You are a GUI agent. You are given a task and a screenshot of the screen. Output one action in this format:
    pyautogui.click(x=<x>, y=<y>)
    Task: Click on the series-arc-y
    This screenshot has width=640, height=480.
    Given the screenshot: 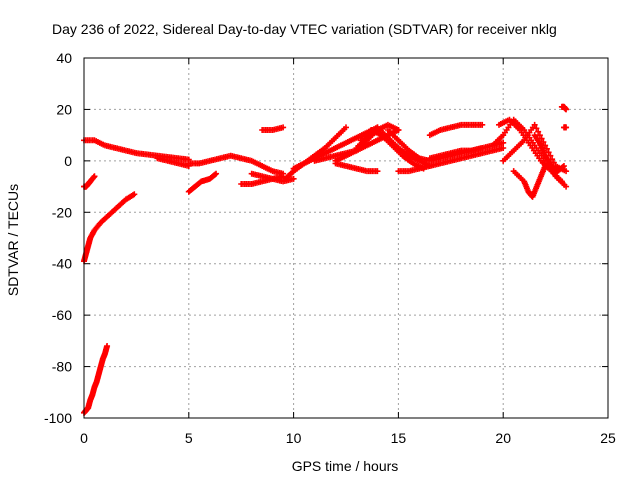 What is the action you would take?
    pyautogui.click(x=529, y=181)
    